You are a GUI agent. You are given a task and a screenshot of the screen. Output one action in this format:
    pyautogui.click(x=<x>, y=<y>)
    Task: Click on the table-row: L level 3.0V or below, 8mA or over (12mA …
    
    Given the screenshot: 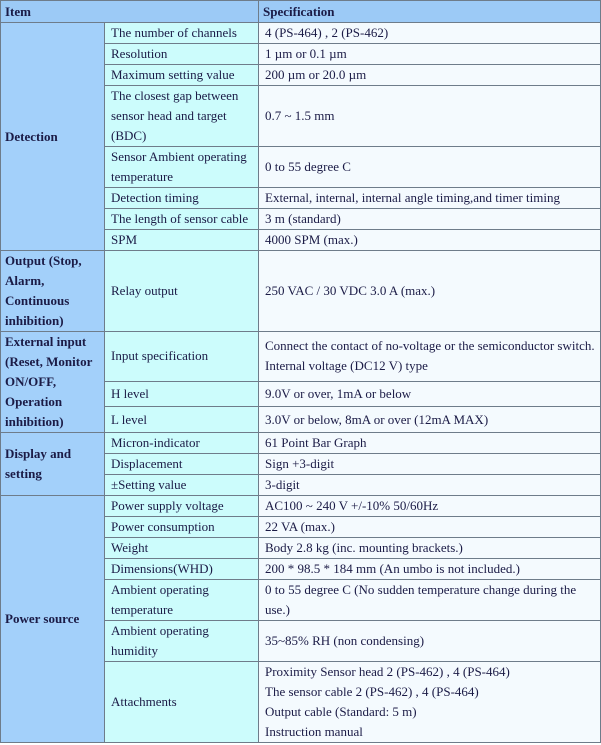 What is the action you would take?
    pyautogui.click(x=301, y=419)
    